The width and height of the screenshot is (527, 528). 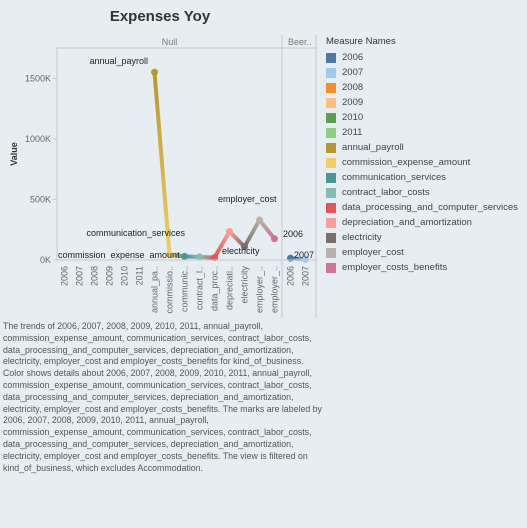 I want to click on data-label: commission_expense_amount, so click(x=119, y=255).